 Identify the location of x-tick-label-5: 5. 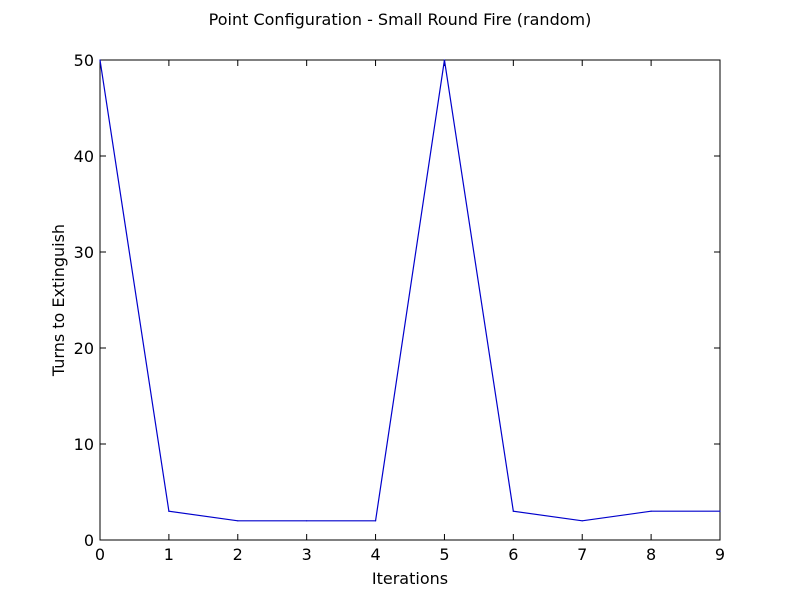
(444, 554).